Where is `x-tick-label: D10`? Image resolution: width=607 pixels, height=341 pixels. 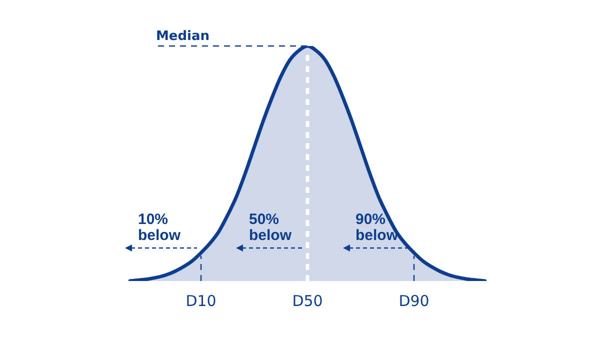 x-tick-label: D10 is located at coordinates (201, 301).